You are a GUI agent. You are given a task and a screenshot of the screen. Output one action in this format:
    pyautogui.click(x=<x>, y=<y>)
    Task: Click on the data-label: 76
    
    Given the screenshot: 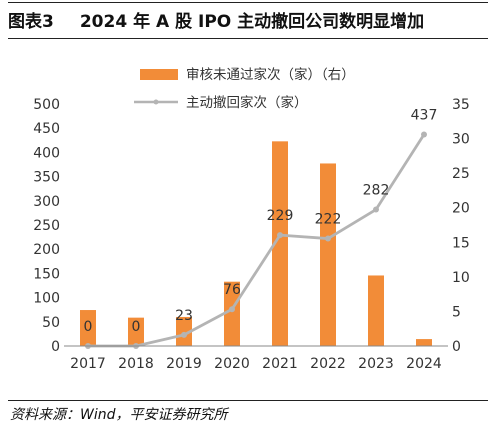 What is the action you would take?
    pyautogui.click(x=232, y=290)
    